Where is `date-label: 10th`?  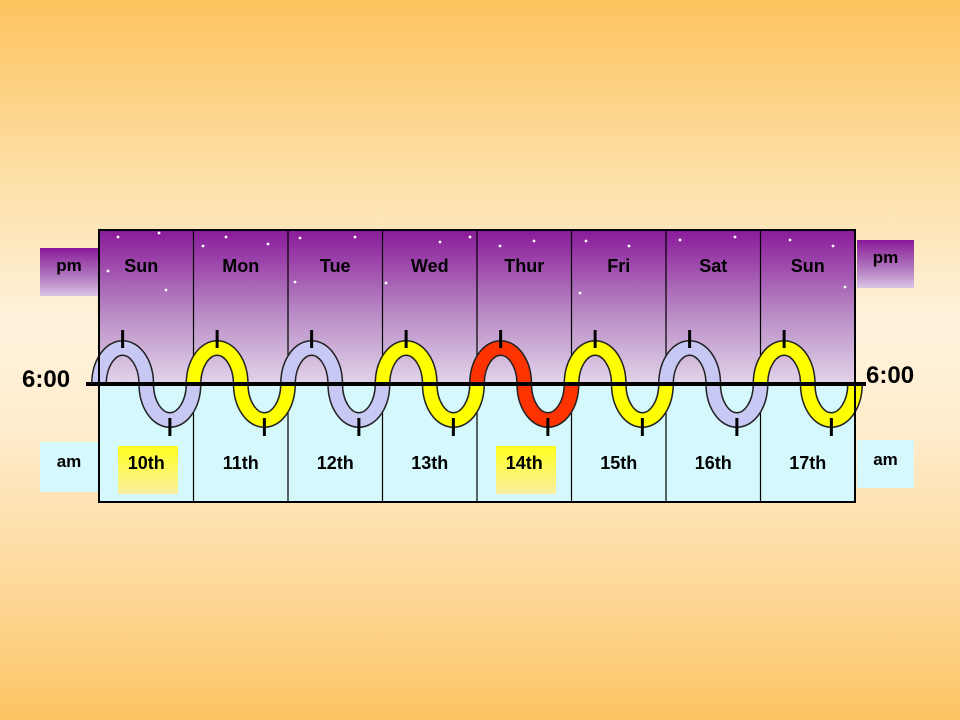 date-label: 10th is located at coordinates (146, 463).